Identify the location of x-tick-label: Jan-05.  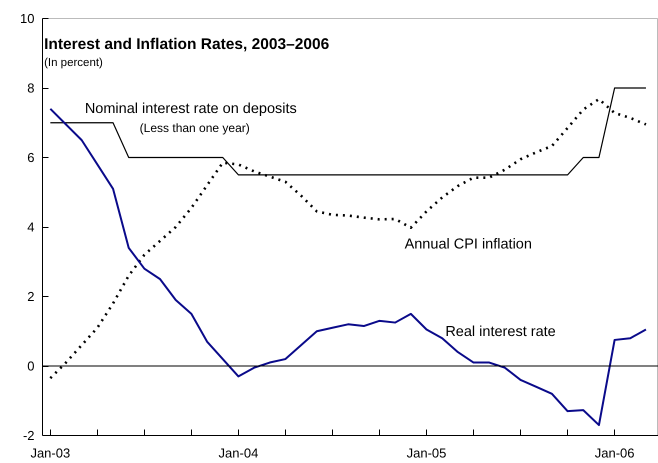
(426, 453).